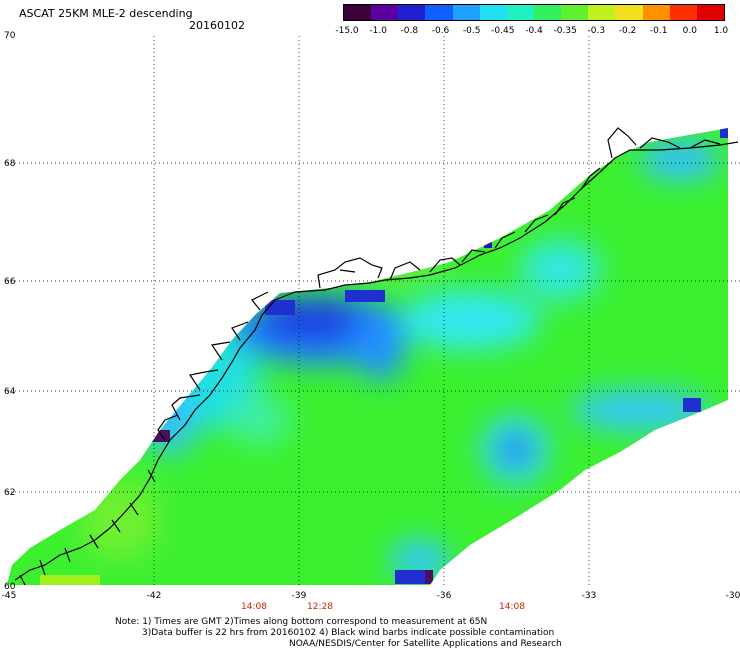  I want to click on time-labels: 14:08 12:28 14:08, so click(383, 607).